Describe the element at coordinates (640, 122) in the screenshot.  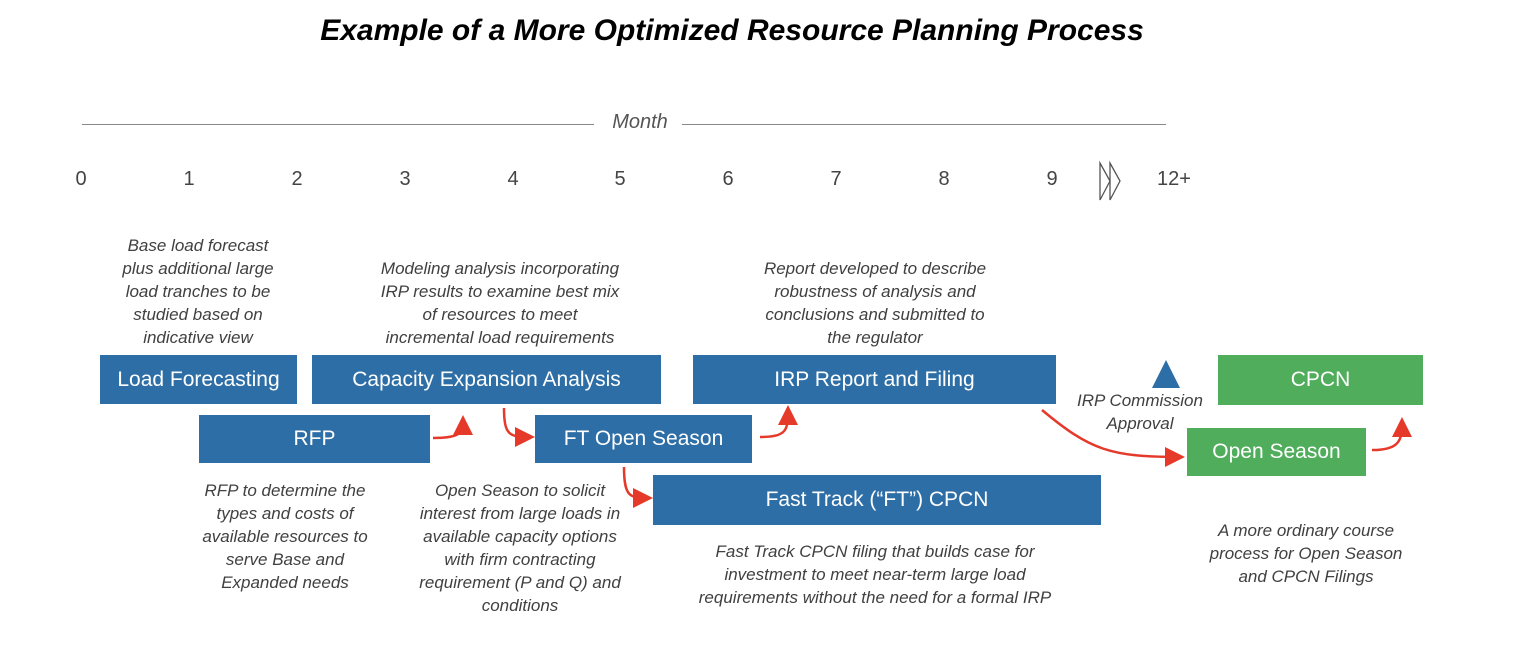
I see `month-axis-label: Month` at that location.